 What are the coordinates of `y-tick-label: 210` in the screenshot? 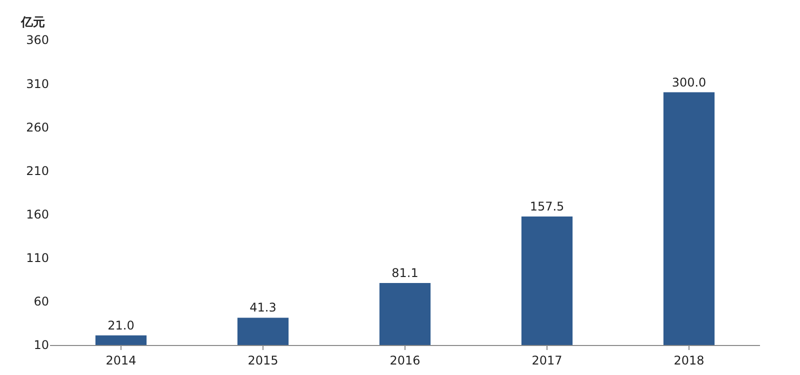 It's located at (37, 171).